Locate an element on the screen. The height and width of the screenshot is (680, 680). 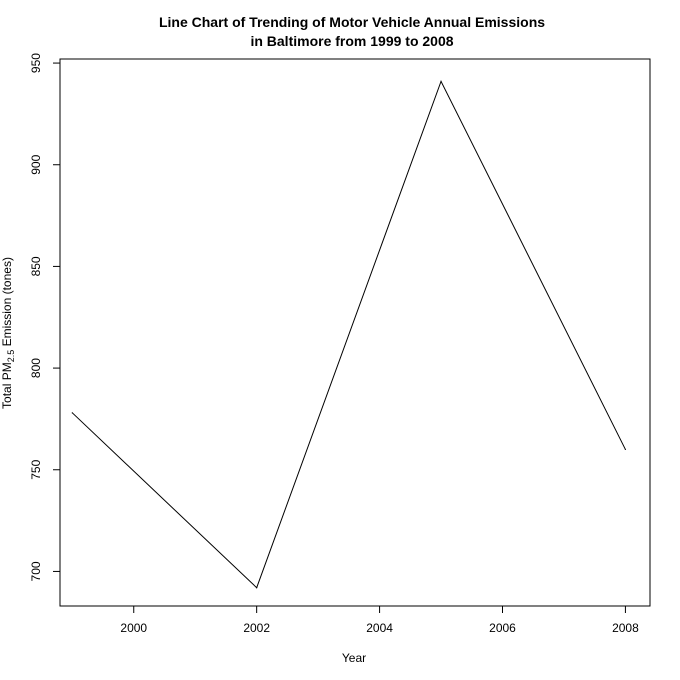
y-tick-label: 850 is located at coordinates (36, 266).